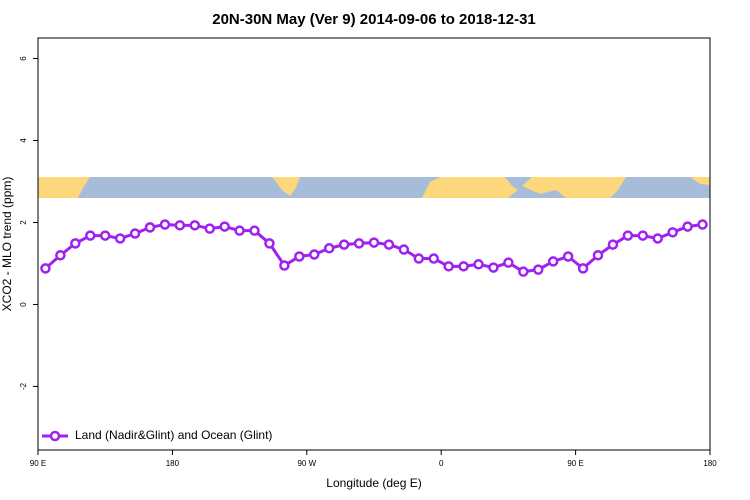  What do you see at coordinates (441, 463) in the screenshot?
I see `x-tick-label: 0` at bounding box center [441, 463].